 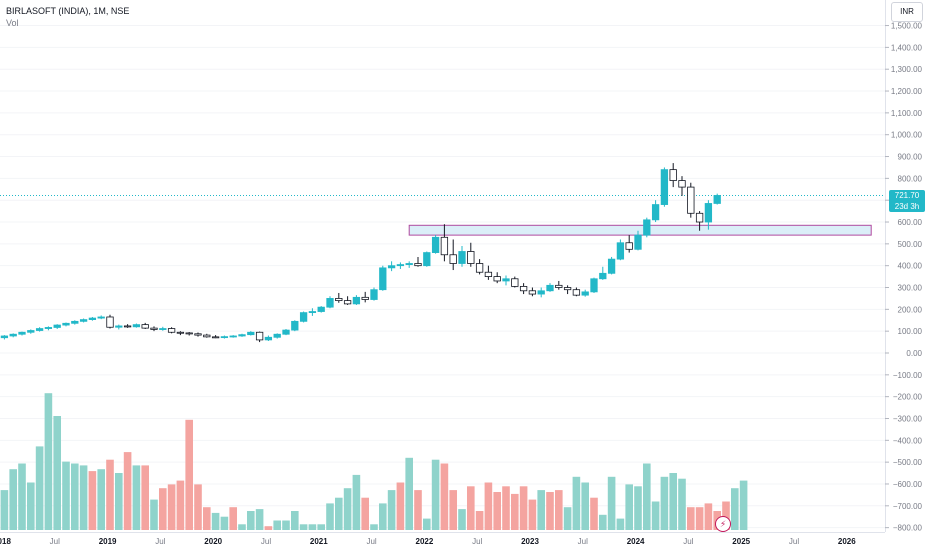 What do you see at coordinates (723, 524) in the screenshot?
I see `lightning-icon: ⚡` at bounding box center [723, 524].